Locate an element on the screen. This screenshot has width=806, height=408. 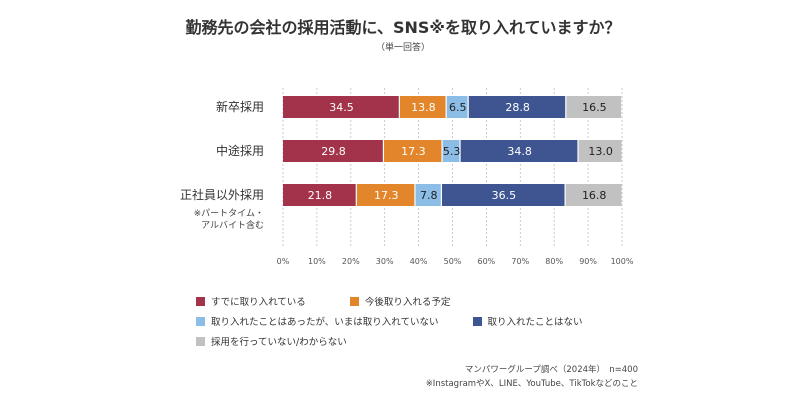
category-label: 中途採用 is located at coordinates (240, 150).